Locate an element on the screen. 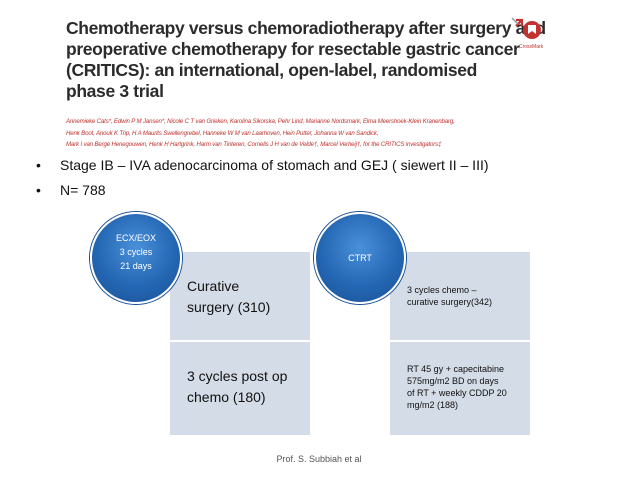 The width and height of the screenshot is (638, 478). right-arm-circle: CTRT is located at coordinates (360, 258).